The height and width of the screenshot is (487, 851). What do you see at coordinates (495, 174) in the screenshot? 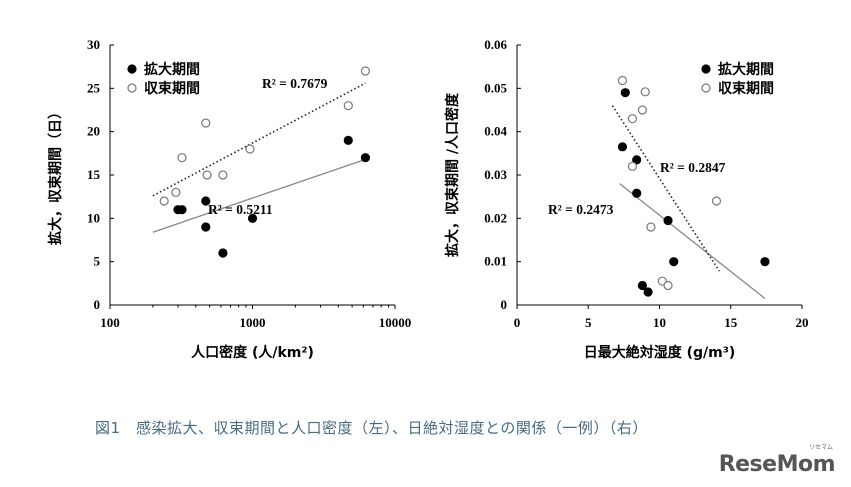
I see `y-tick-label: 0.03` at bounding box center [495, 174].